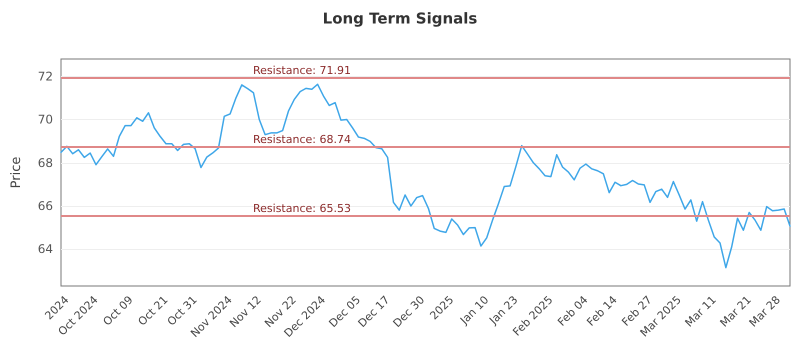  Describe the element at coordinates (45, 119) in the screenshot. I see `y-tick-label: 70` at that location.